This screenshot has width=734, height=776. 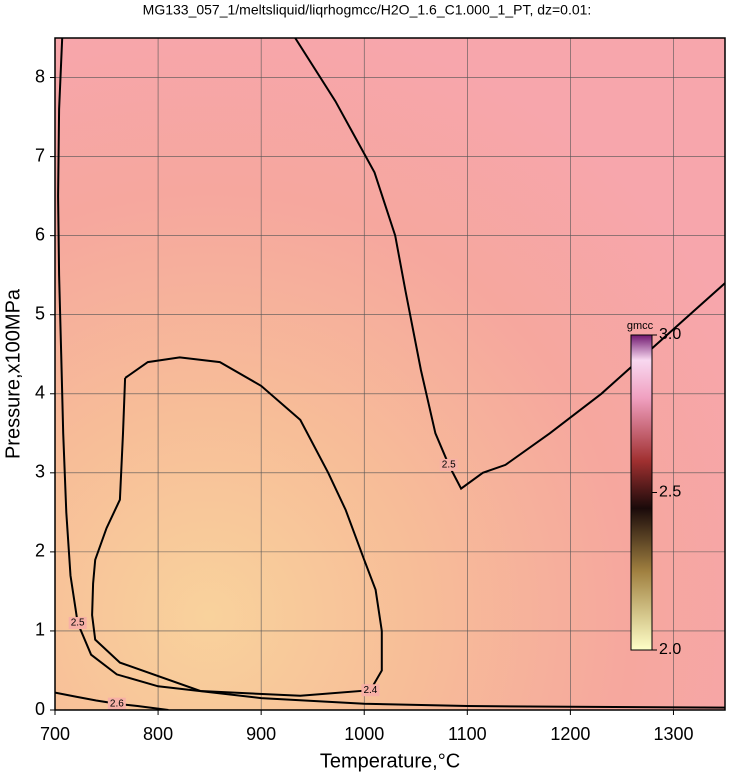 I want to click on contour-line, so click(x=112, y=700).